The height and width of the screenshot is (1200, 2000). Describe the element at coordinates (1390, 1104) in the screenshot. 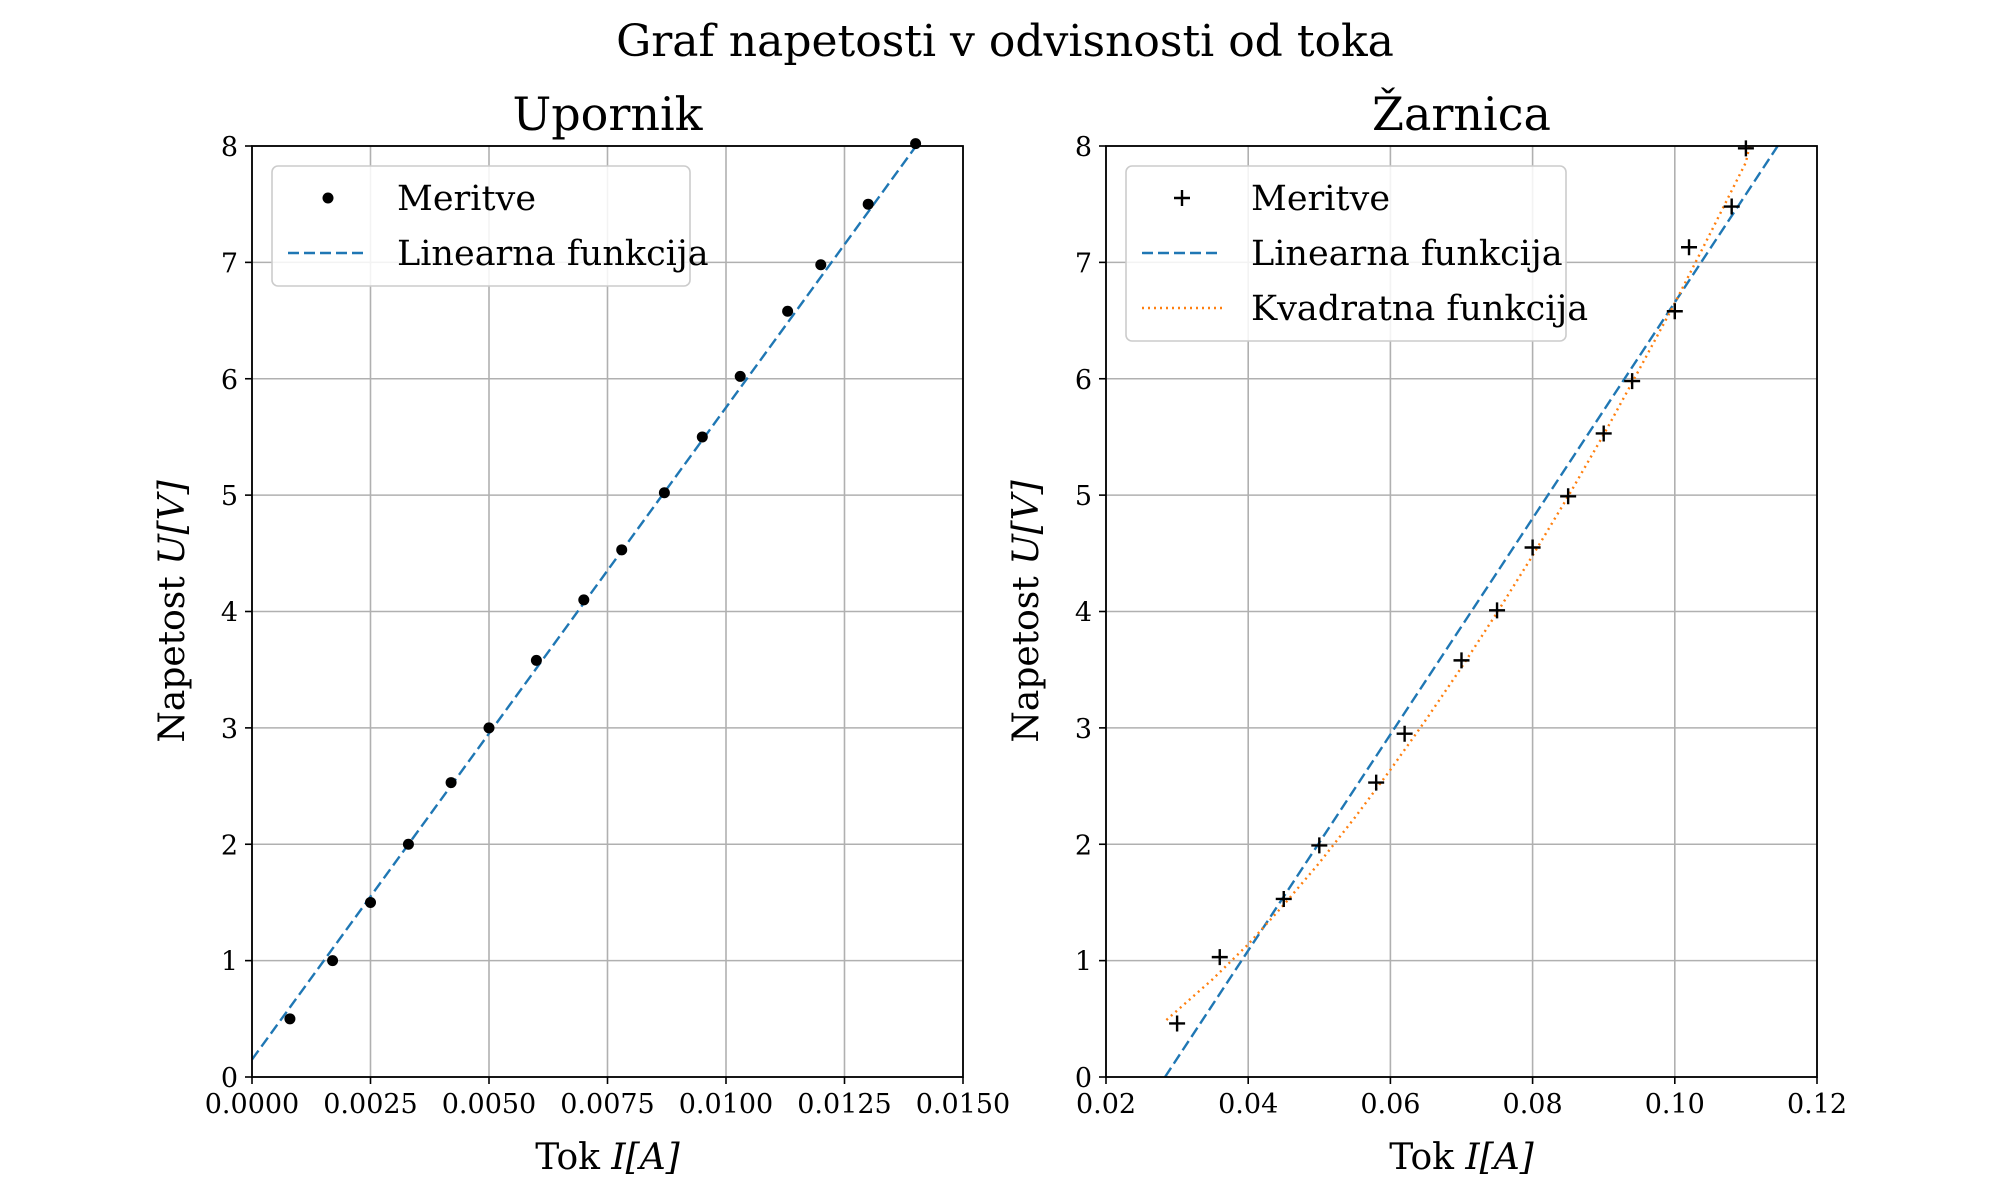

I see `x-tick-label: 0.06` at that location.